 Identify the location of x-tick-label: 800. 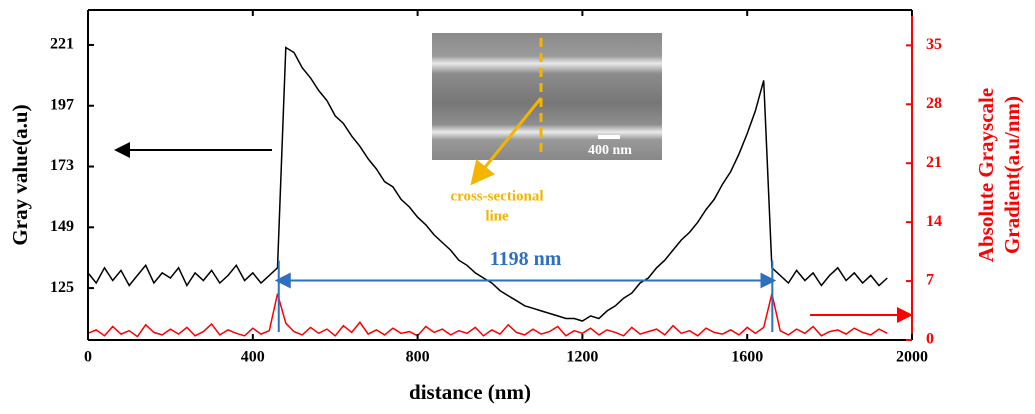
(418, 357).